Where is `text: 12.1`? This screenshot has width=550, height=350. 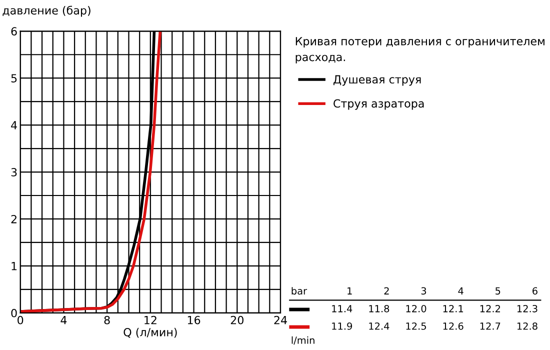 text: 12.1 is located at coordinates (453, 308).